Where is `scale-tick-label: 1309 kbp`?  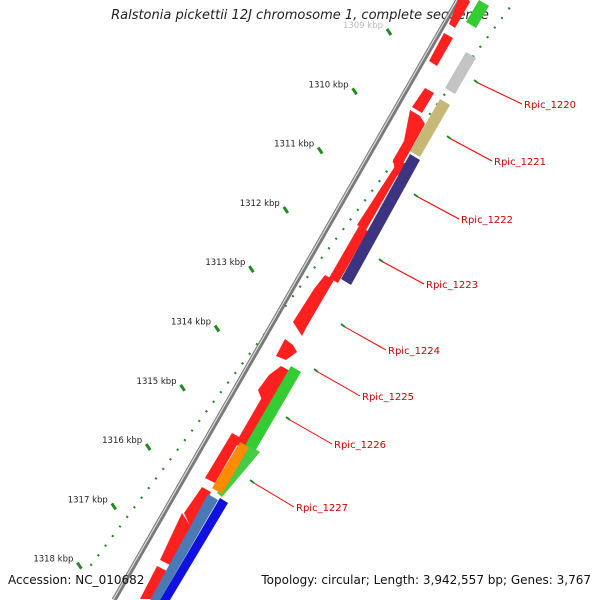 scale-tick-label: 1309 kbp is located at coordinates (363, 26).